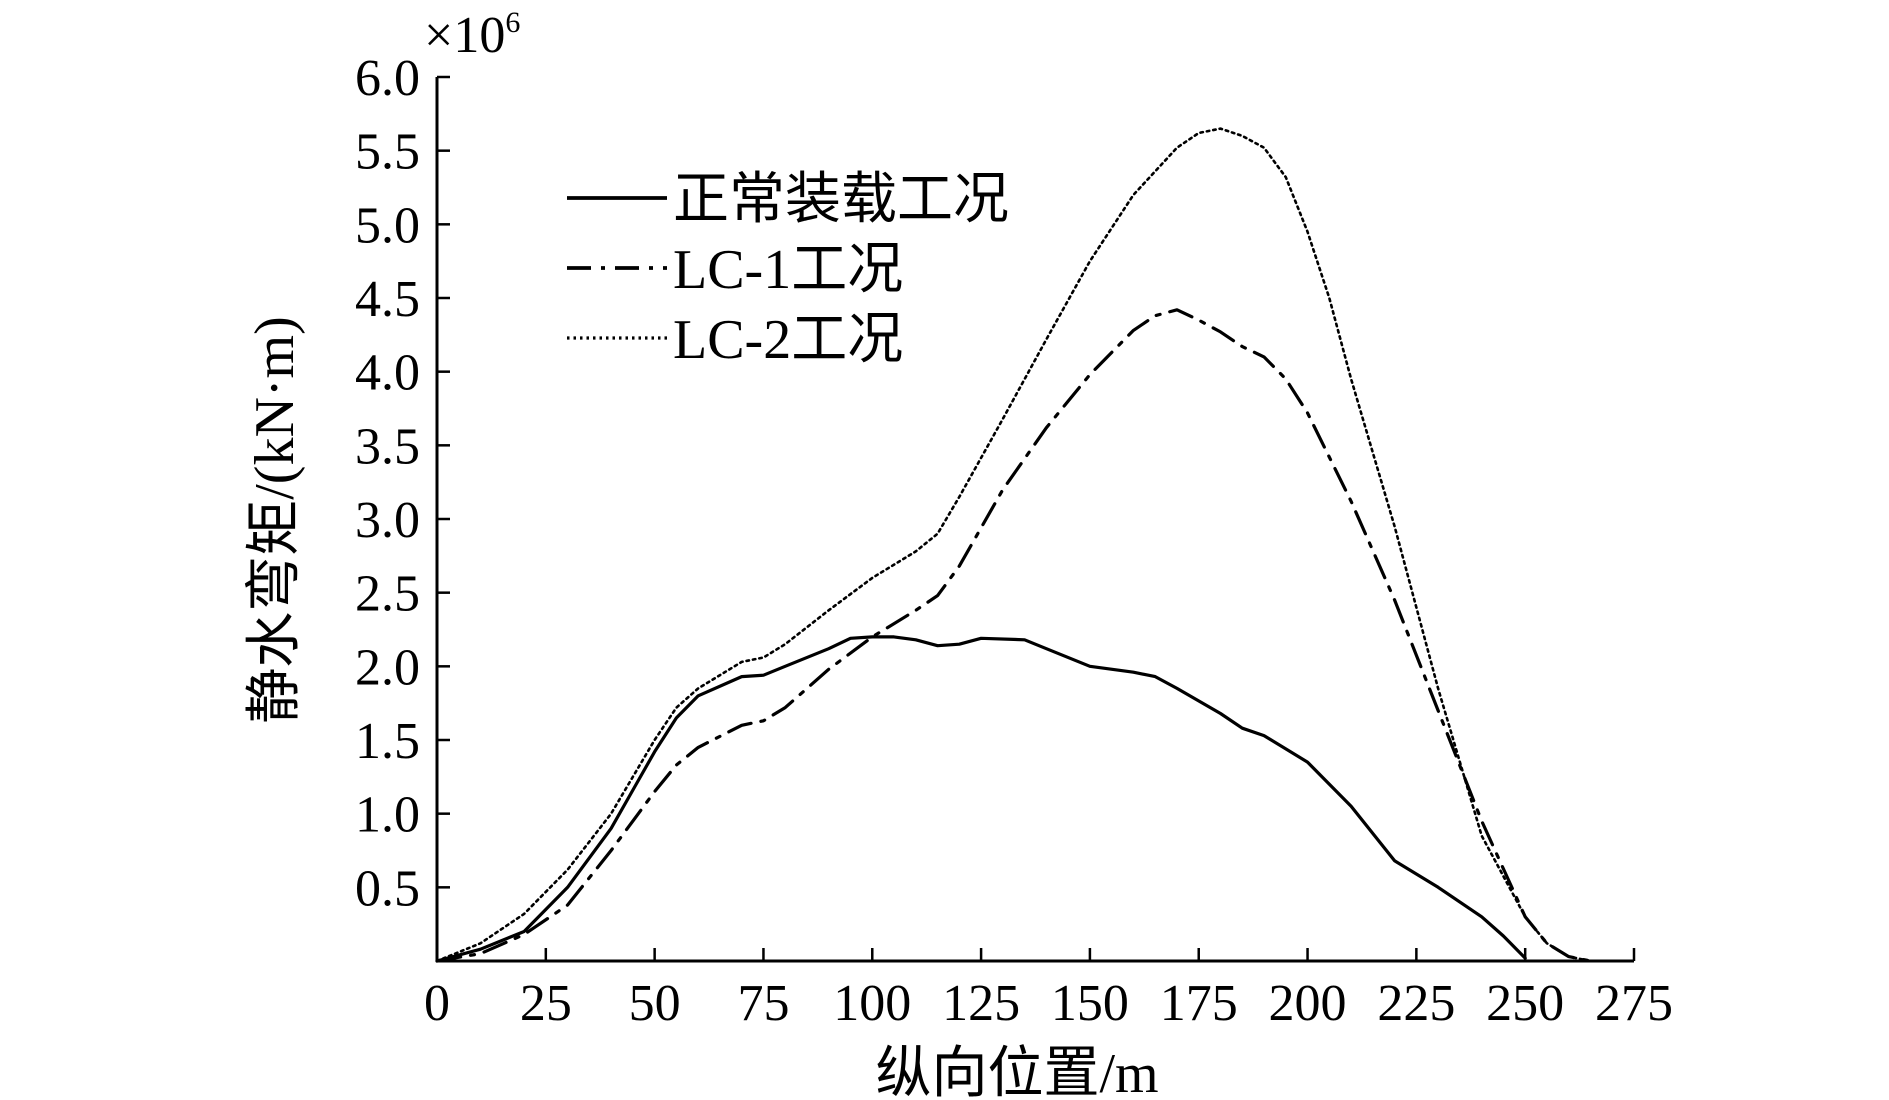  What do you see at coordinates (763, 1003) in the screenshot?
I see `x-tick-label: 75` at bounding box center [763, 1003].